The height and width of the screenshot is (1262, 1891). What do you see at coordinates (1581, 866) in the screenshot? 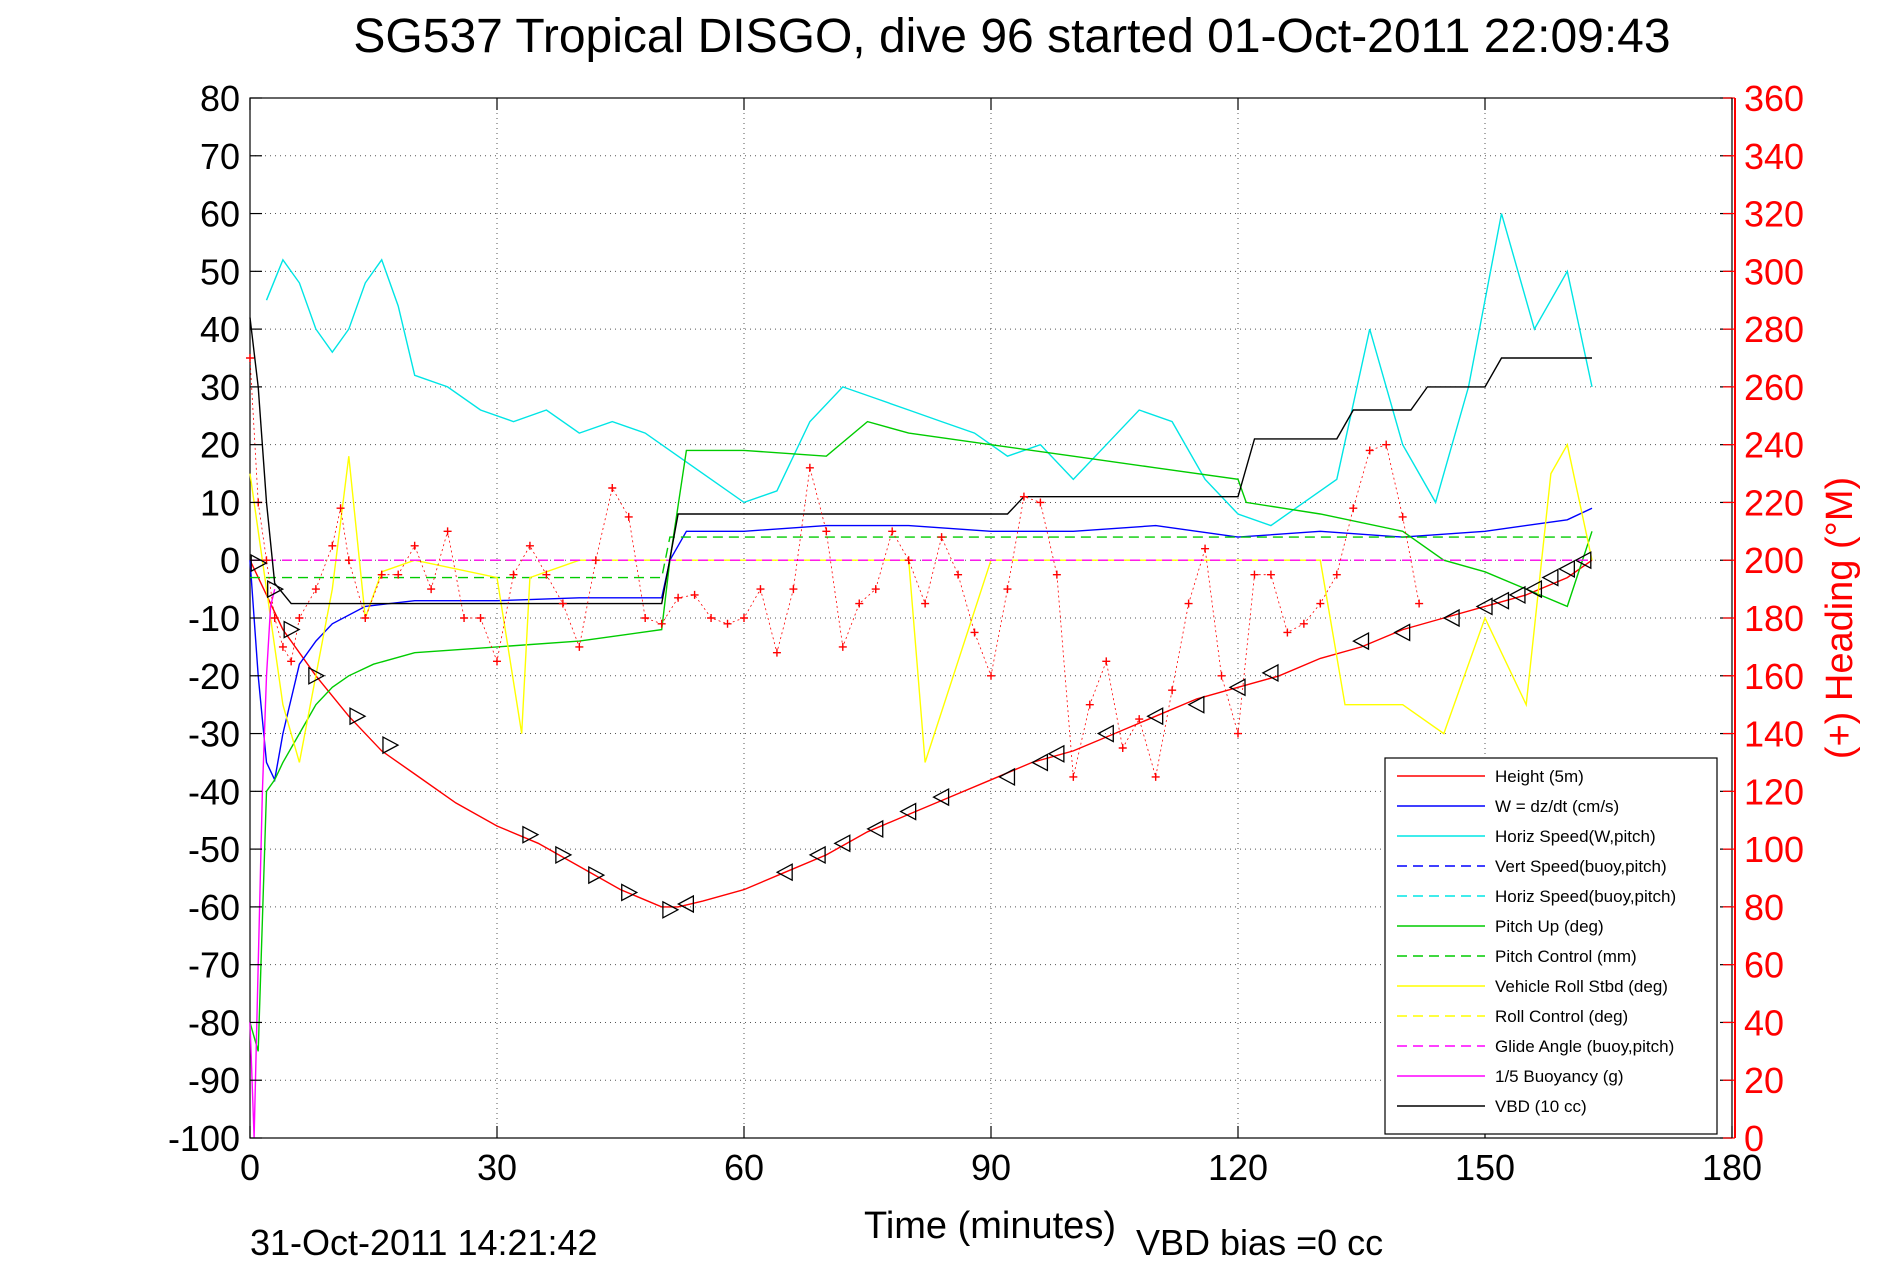
I see `legend-label: Vert Speed(buoy,pitch)` at bounding box center [1581, 866].